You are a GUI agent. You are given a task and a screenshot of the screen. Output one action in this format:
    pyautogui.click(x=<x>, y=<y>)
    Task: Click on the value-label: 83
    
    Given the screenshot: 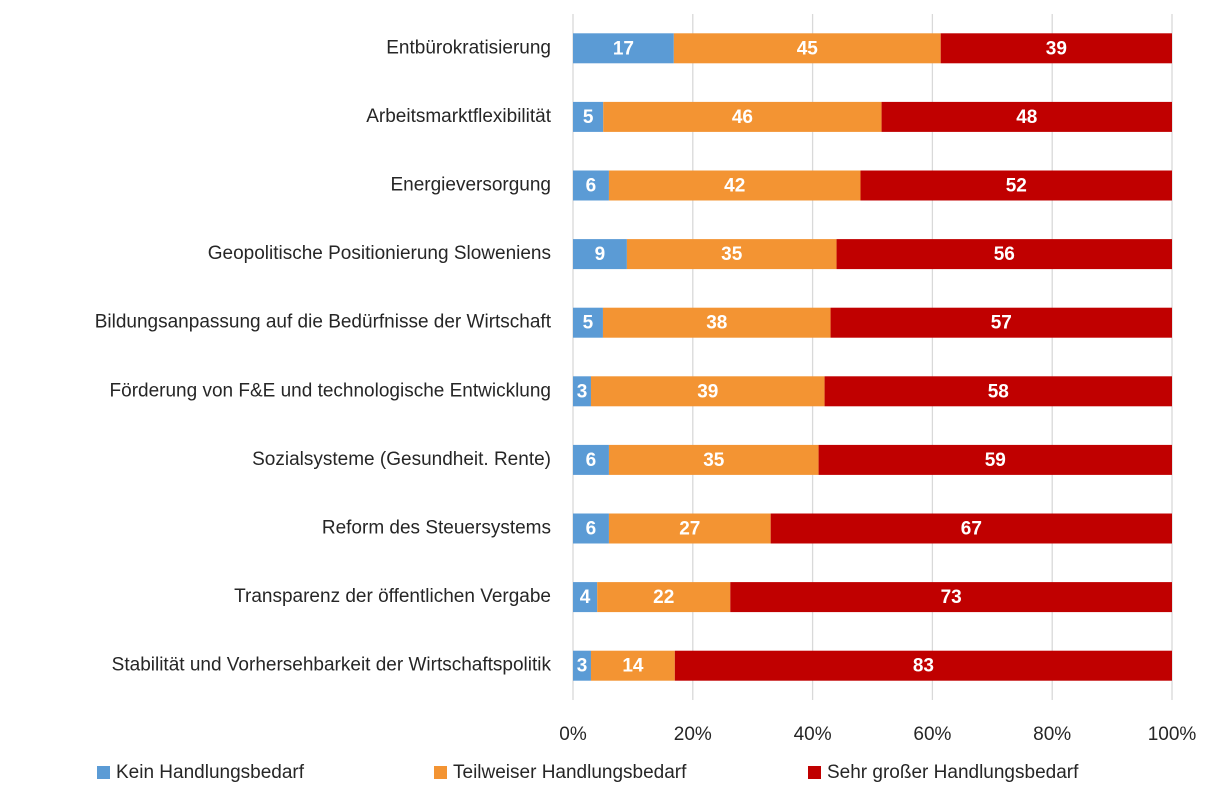 What is the action you would take?
    pyautogui.click(x=923, y=666)
    